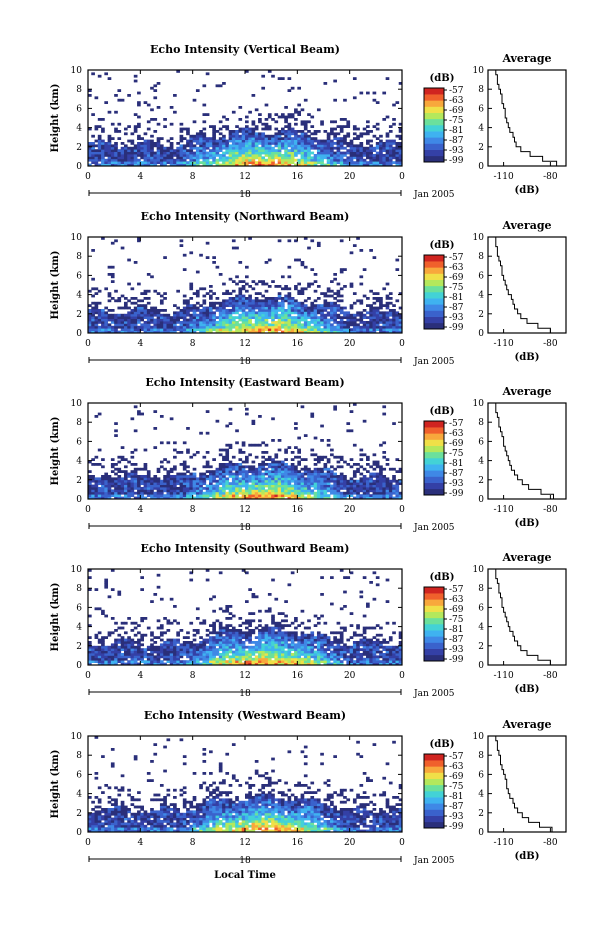  Describe the element at coordinates (79, 276) in the screenshot. I see `y-tick-label: 6` at that location.